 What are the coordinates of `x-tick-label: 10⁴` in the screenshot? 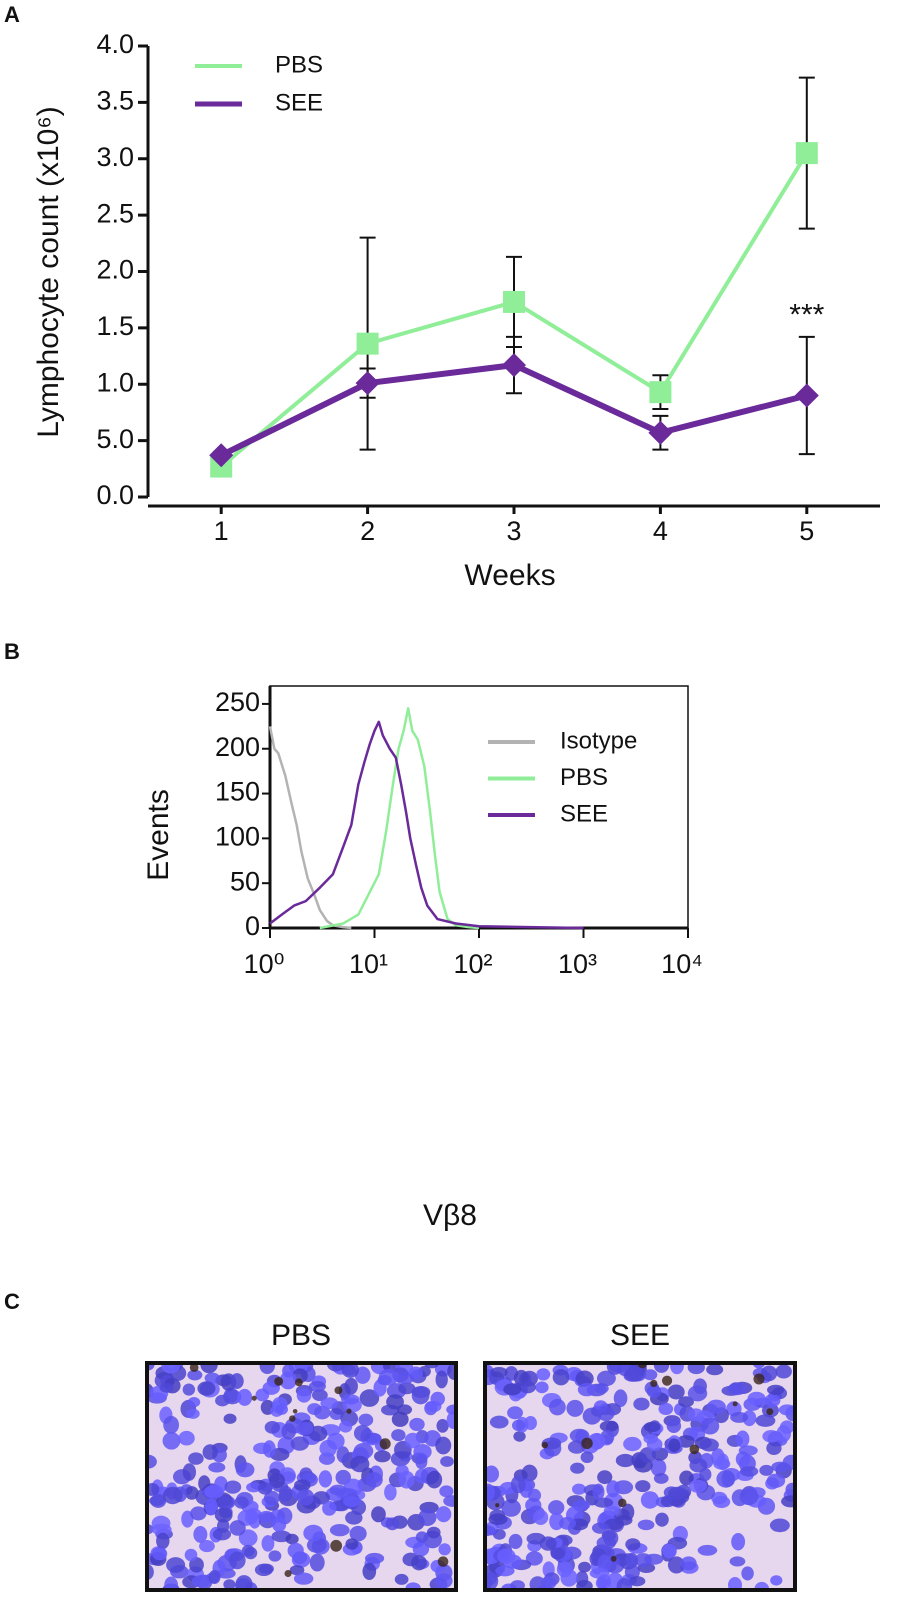 It's located at (682, 964).